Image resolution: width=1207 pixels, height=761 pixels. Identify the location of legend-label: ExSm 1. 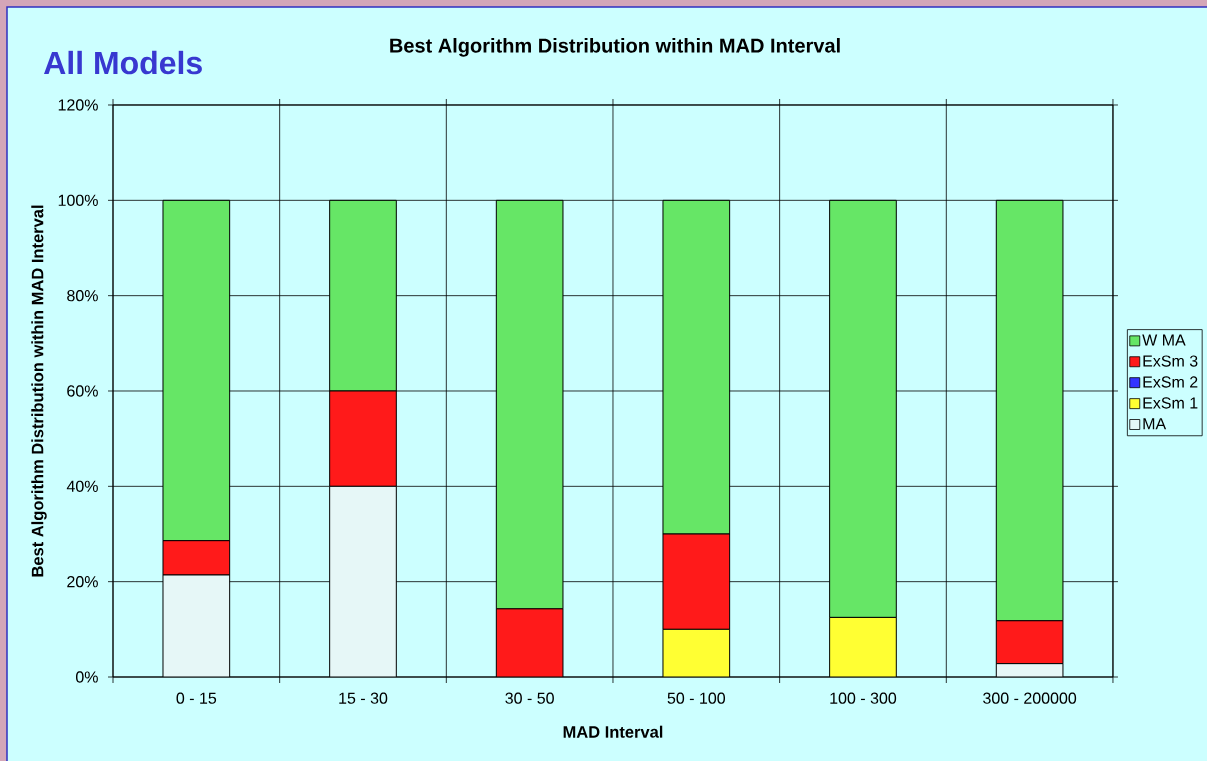
(1170, 403).